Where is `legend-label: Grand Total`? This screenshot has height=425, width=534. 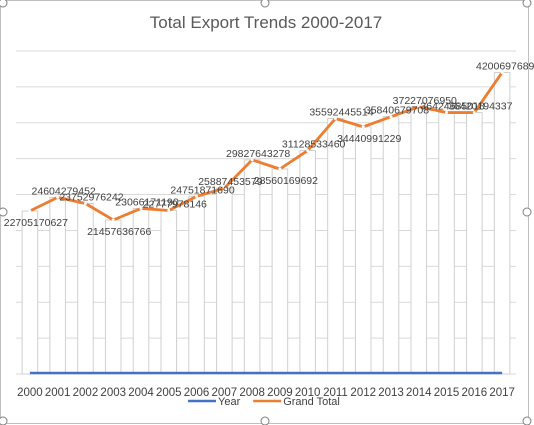
legend-label: Grand Total is located at coordinates (311, 402).